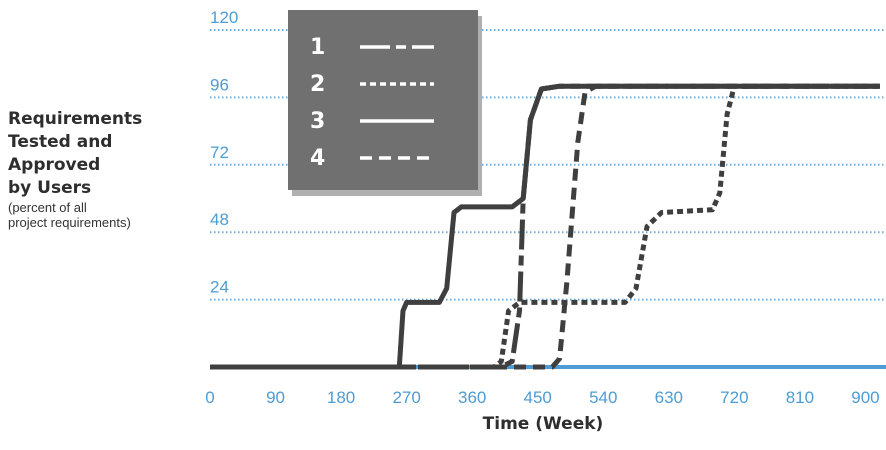  Describe the element at coordinates (603, 397) in the screenshot. I see `x-tick-label-540: 540` at that location.